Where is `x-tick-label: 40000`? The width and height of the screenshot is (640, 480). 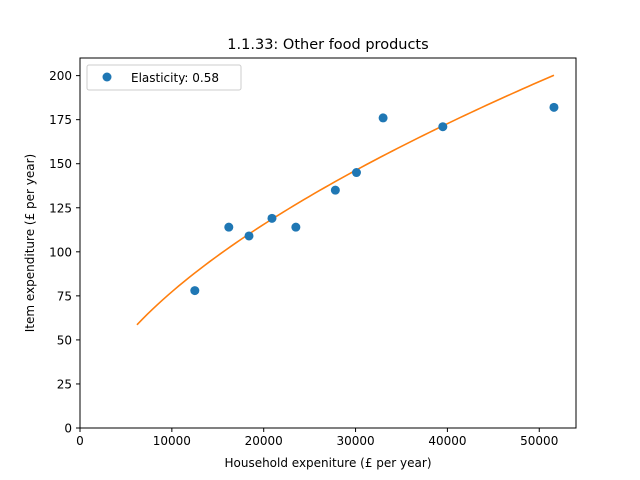
x-tick-label: 40000 is located at coordinates (447, 441).